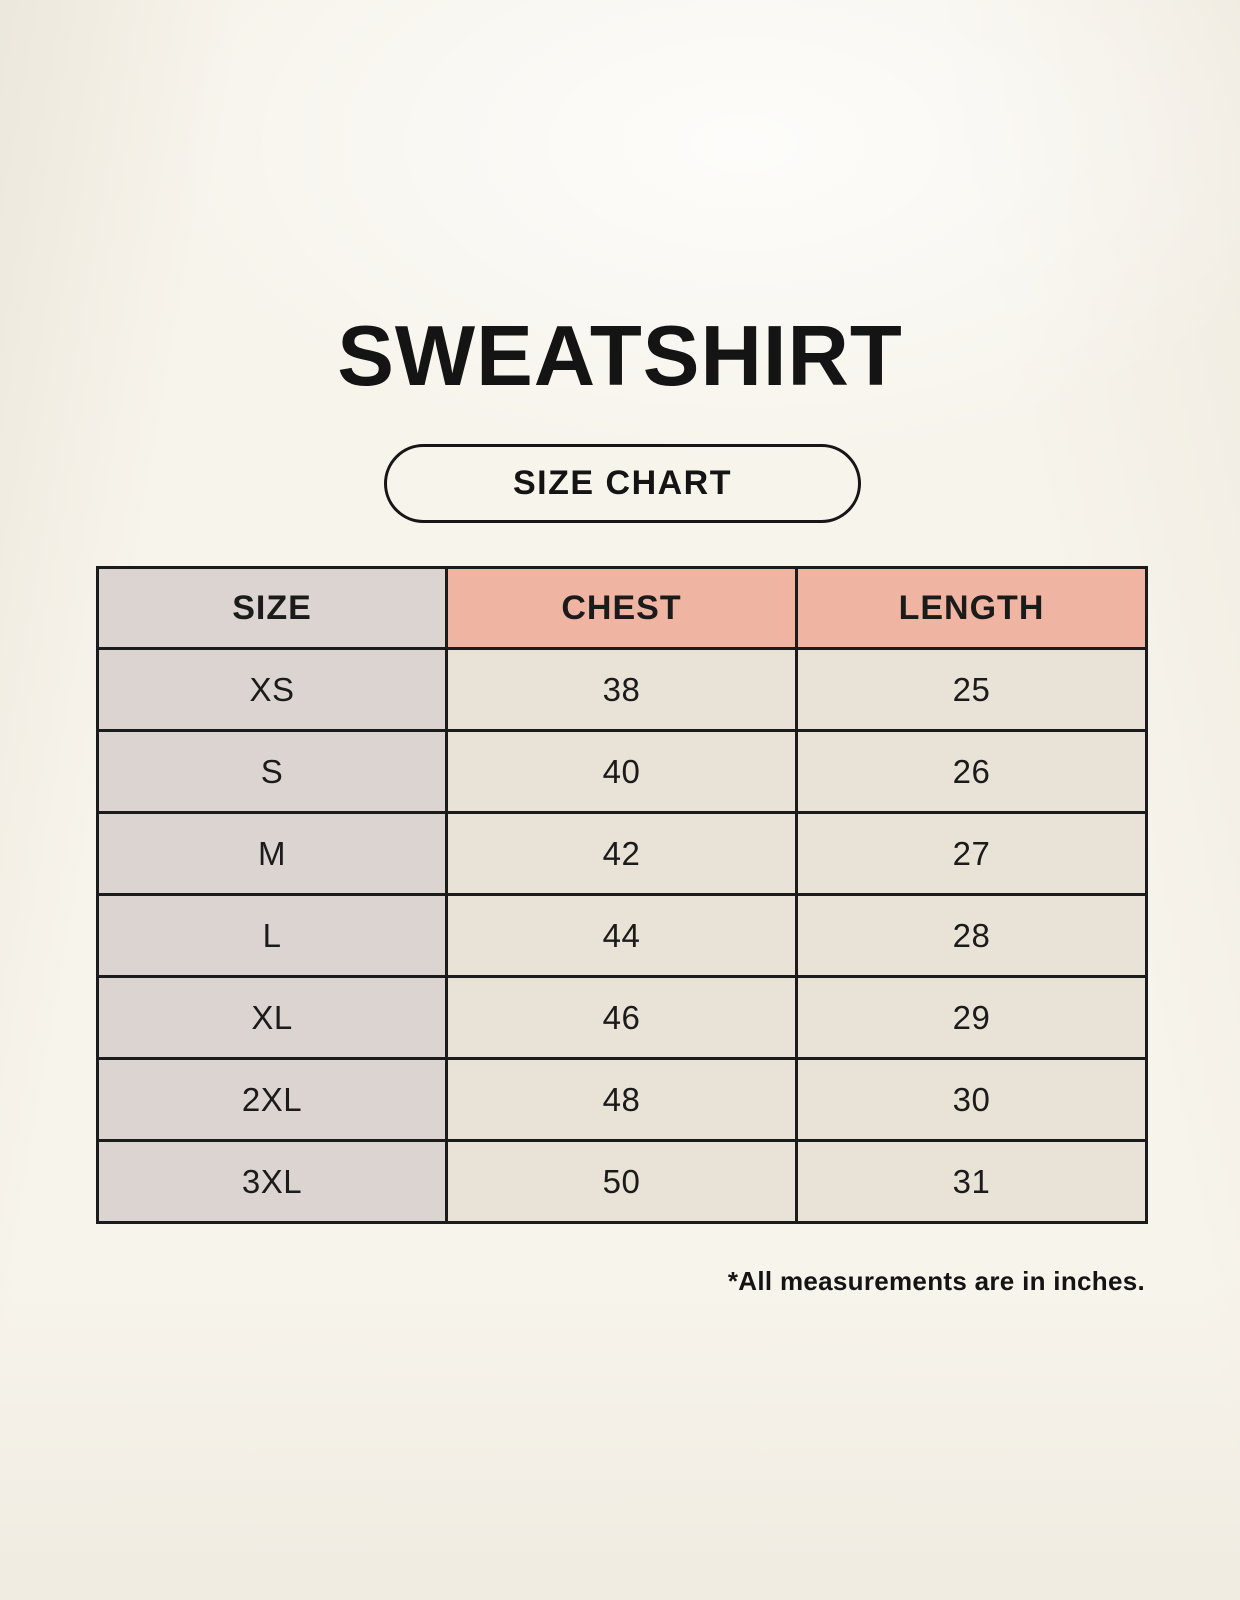  What do you see at coordinates (971, 608) in the screenshot?
I see `column-header-length: LENGTH` at bounding box center [971, 608].